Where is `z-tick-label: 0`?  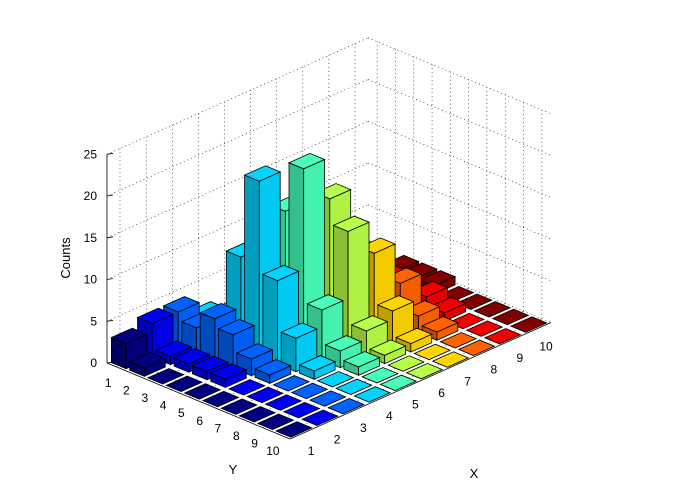
z-tick-label: 0 is located at coordinates (93, 363).